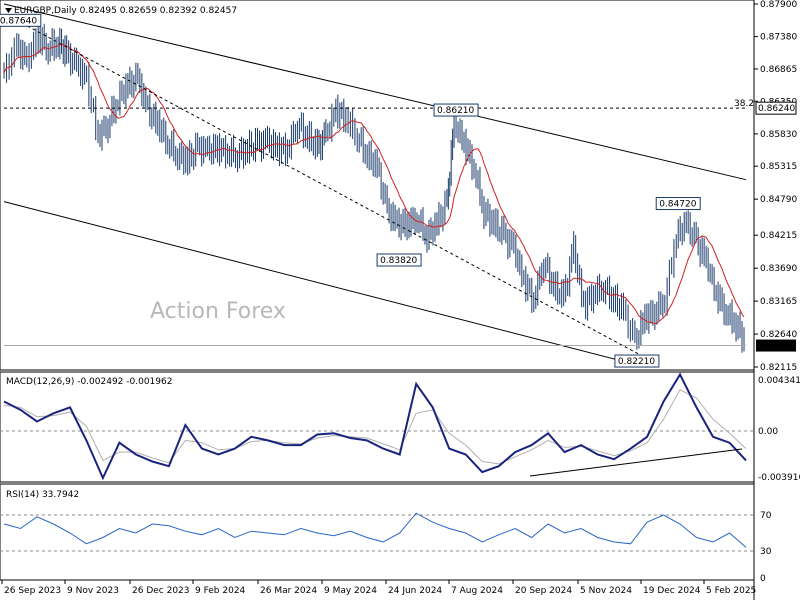  Describe the element at coordinates (778, 135) in the screenshot. I see `price-tick-label: 0.85830` at that location.